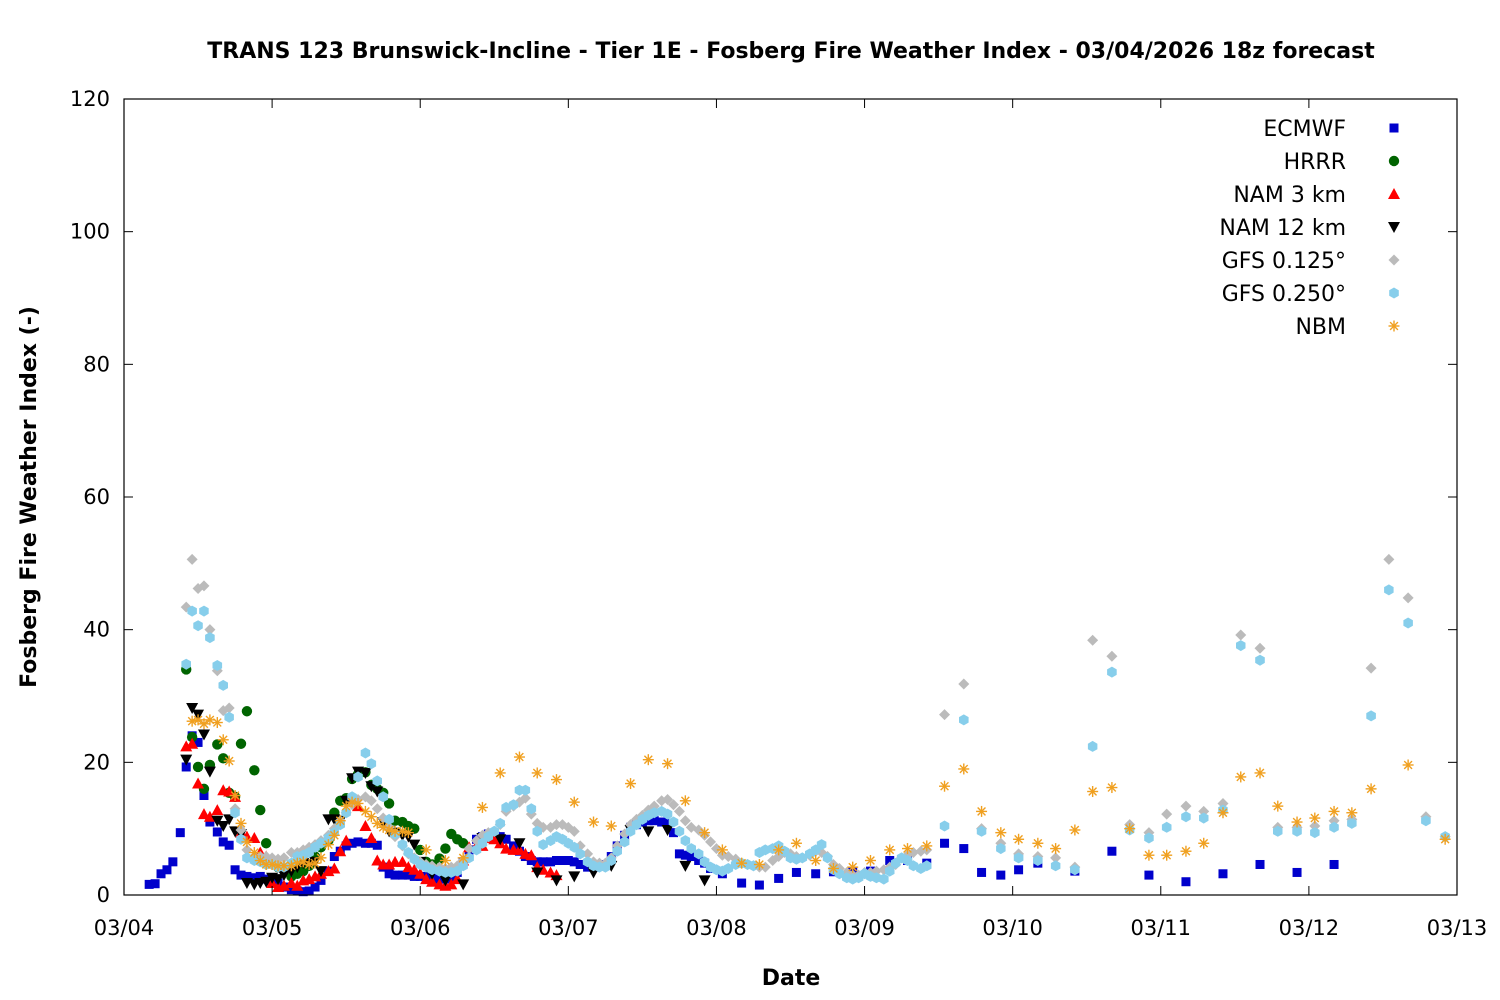 This screenshot has height=1000, width=1500. What do you see at coordinates (96, 762) in the screenshot?
I see `y-tick-label: 20` at bounding box center [96, 762].